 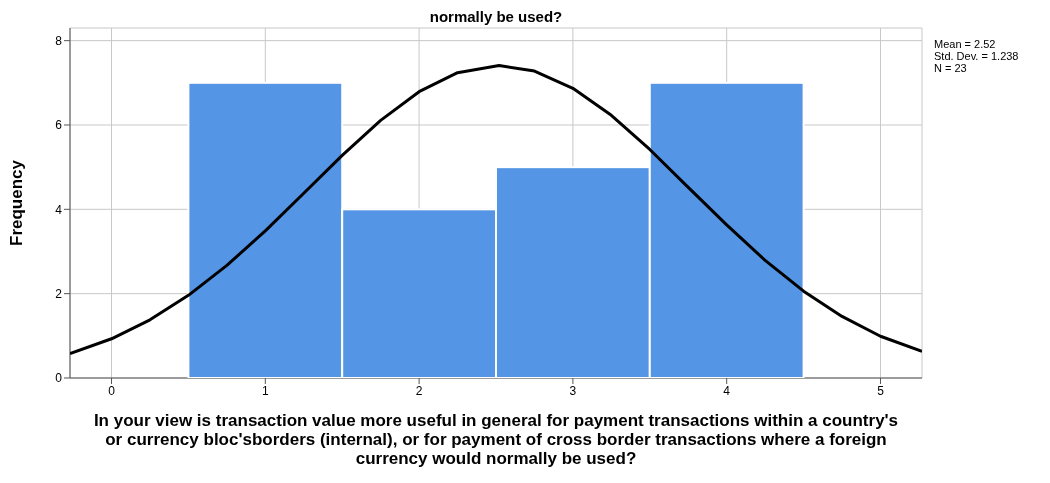 I want to click on y-tick-label: 2, so click(x=59, y=293).